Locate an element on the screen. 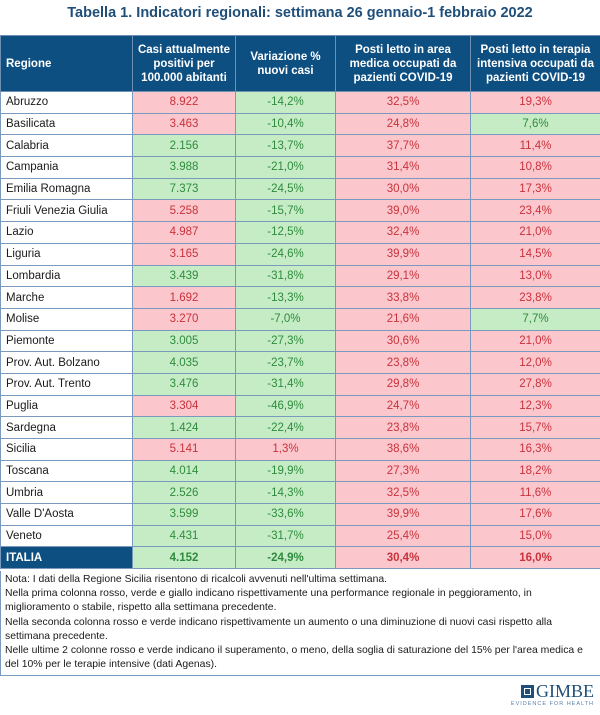  area-medica-value: 24,7% is located at coordinates (403, 406).